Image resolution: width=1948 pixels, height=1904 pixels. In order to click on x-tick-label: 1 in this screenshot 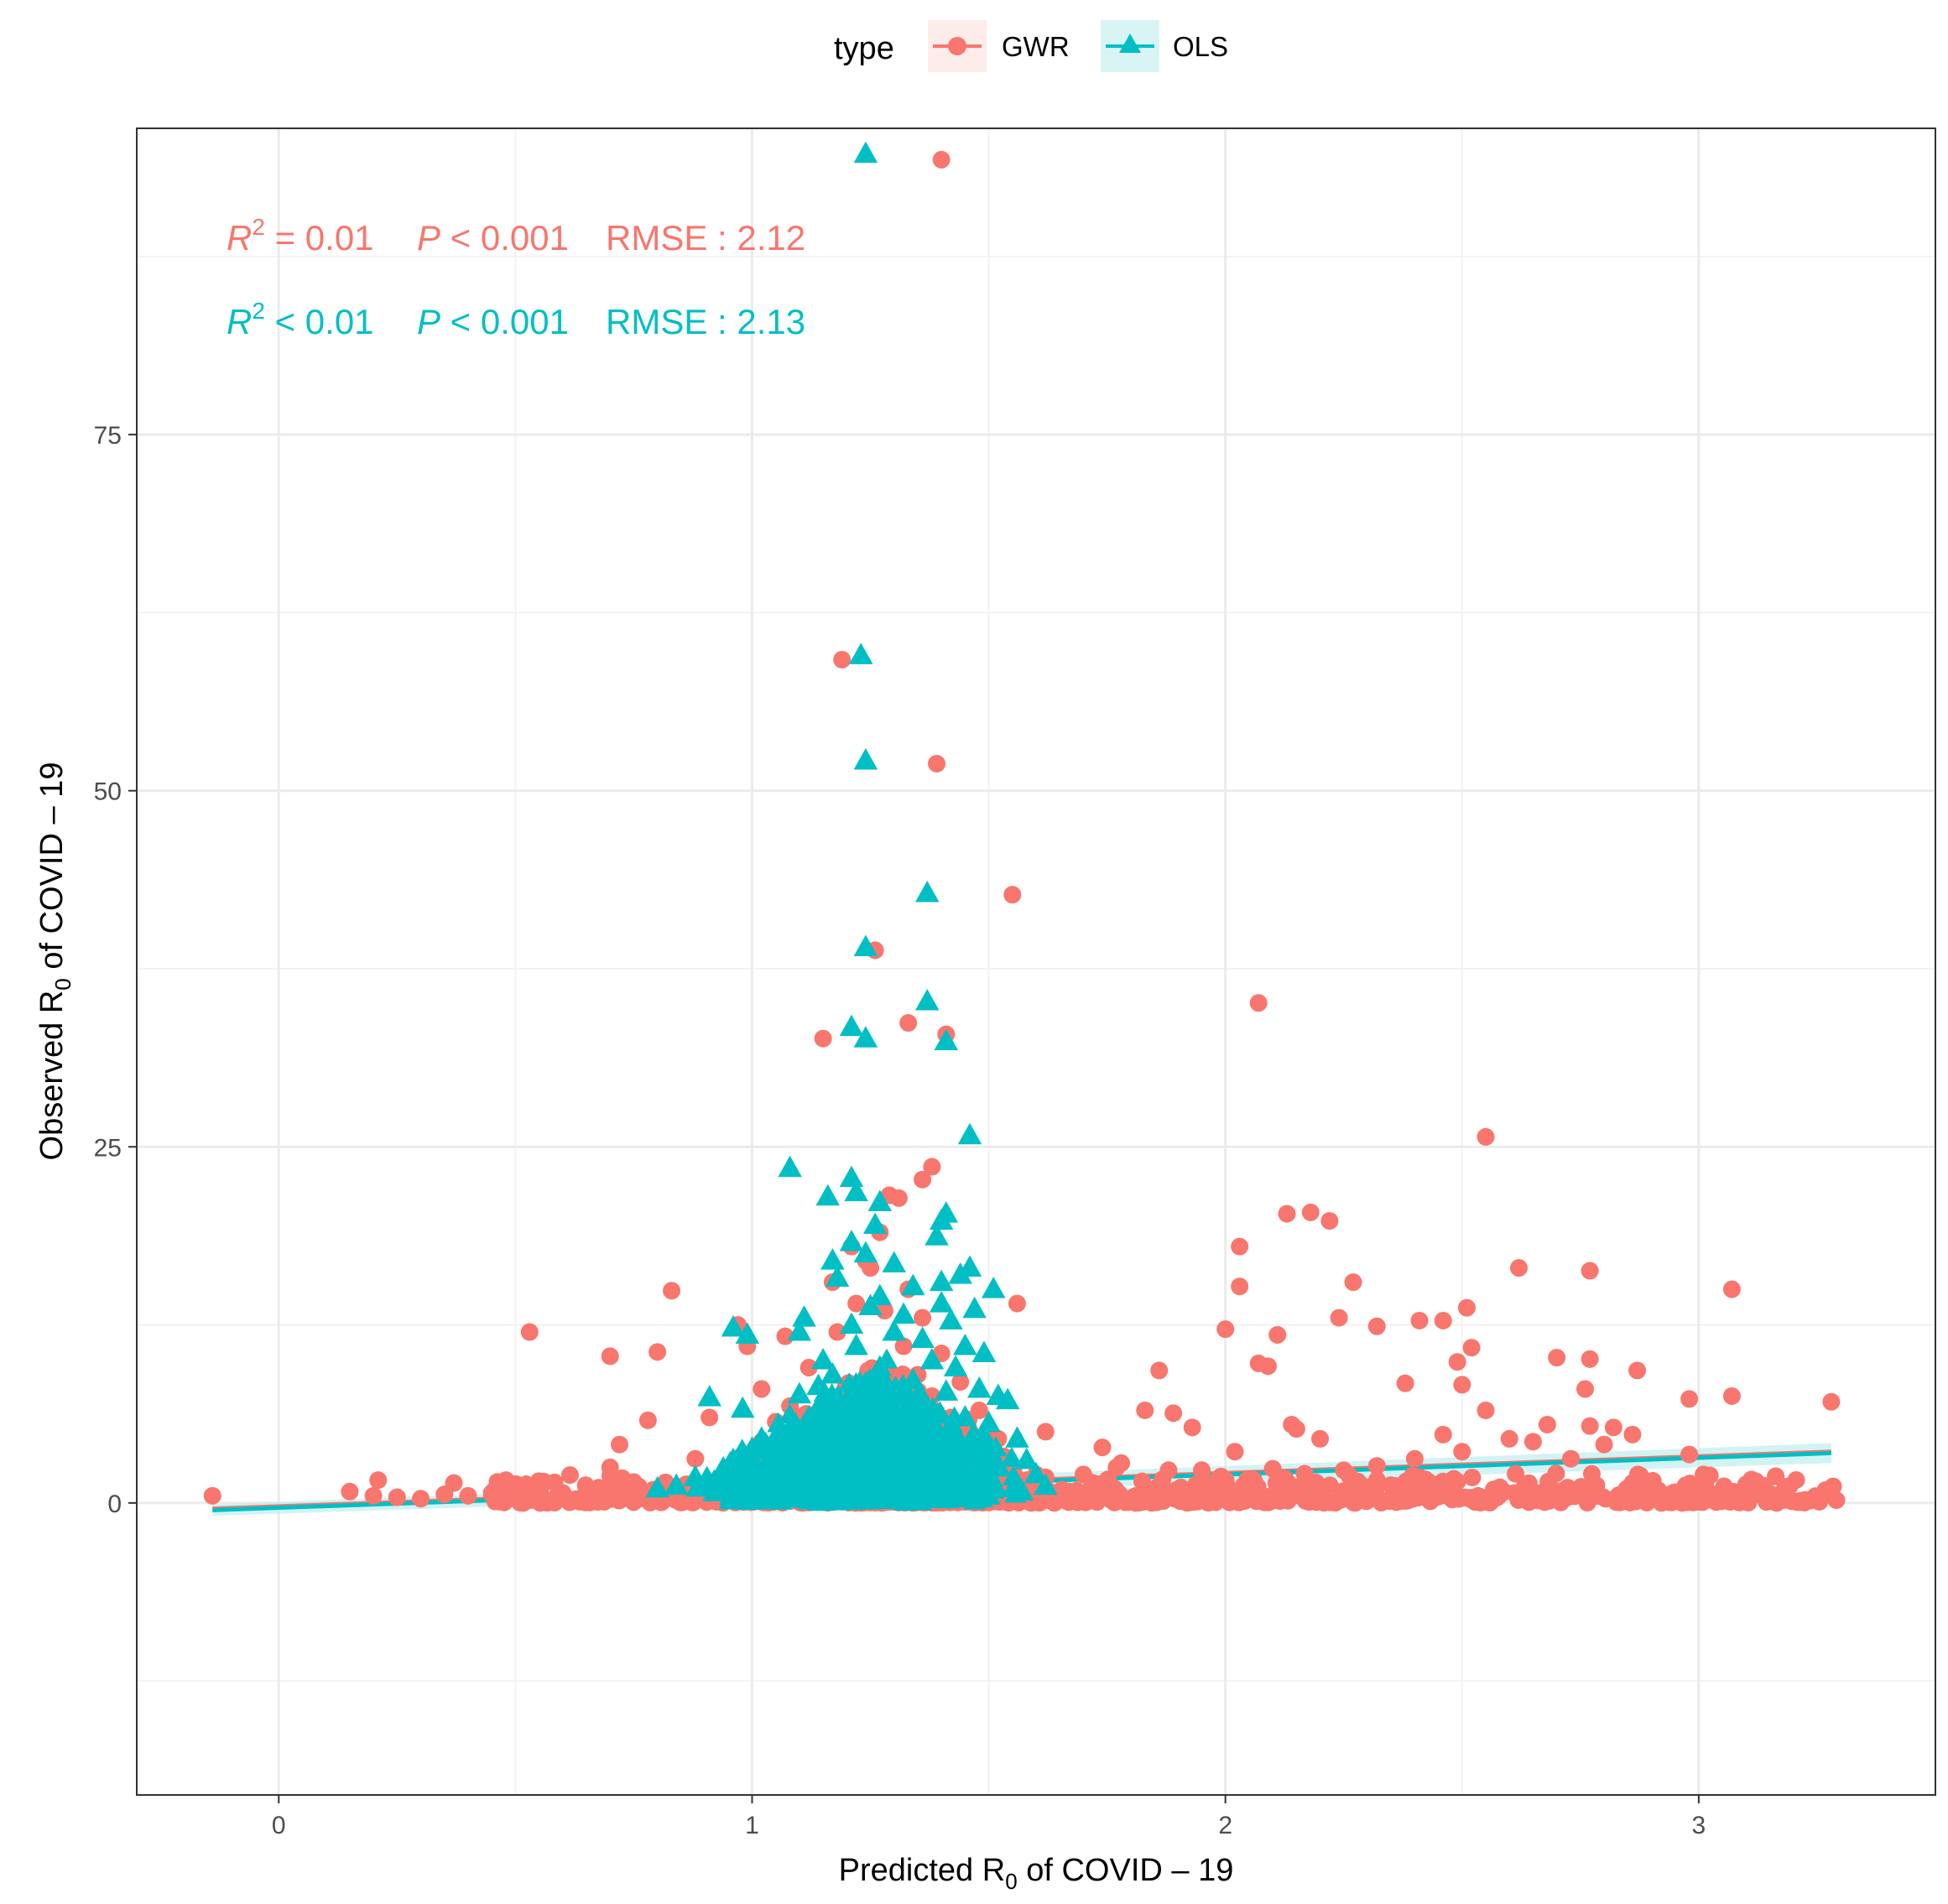, I will do `click(752, 1825)`.